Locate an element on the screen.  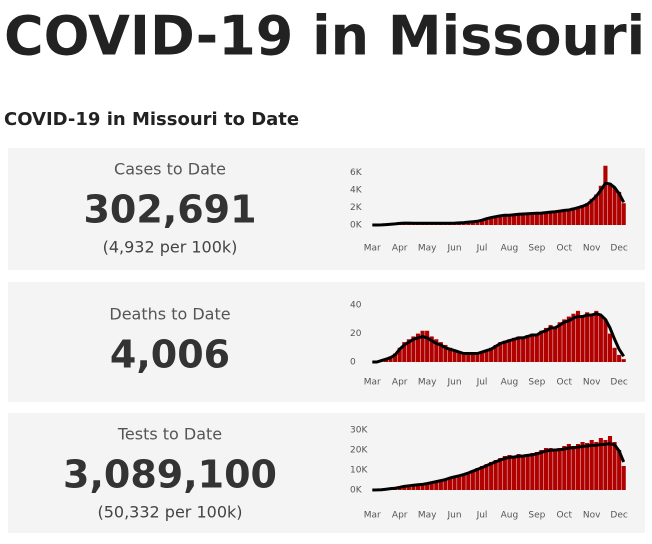
y-tick-label: 0 is located at coordinates (353, 363).